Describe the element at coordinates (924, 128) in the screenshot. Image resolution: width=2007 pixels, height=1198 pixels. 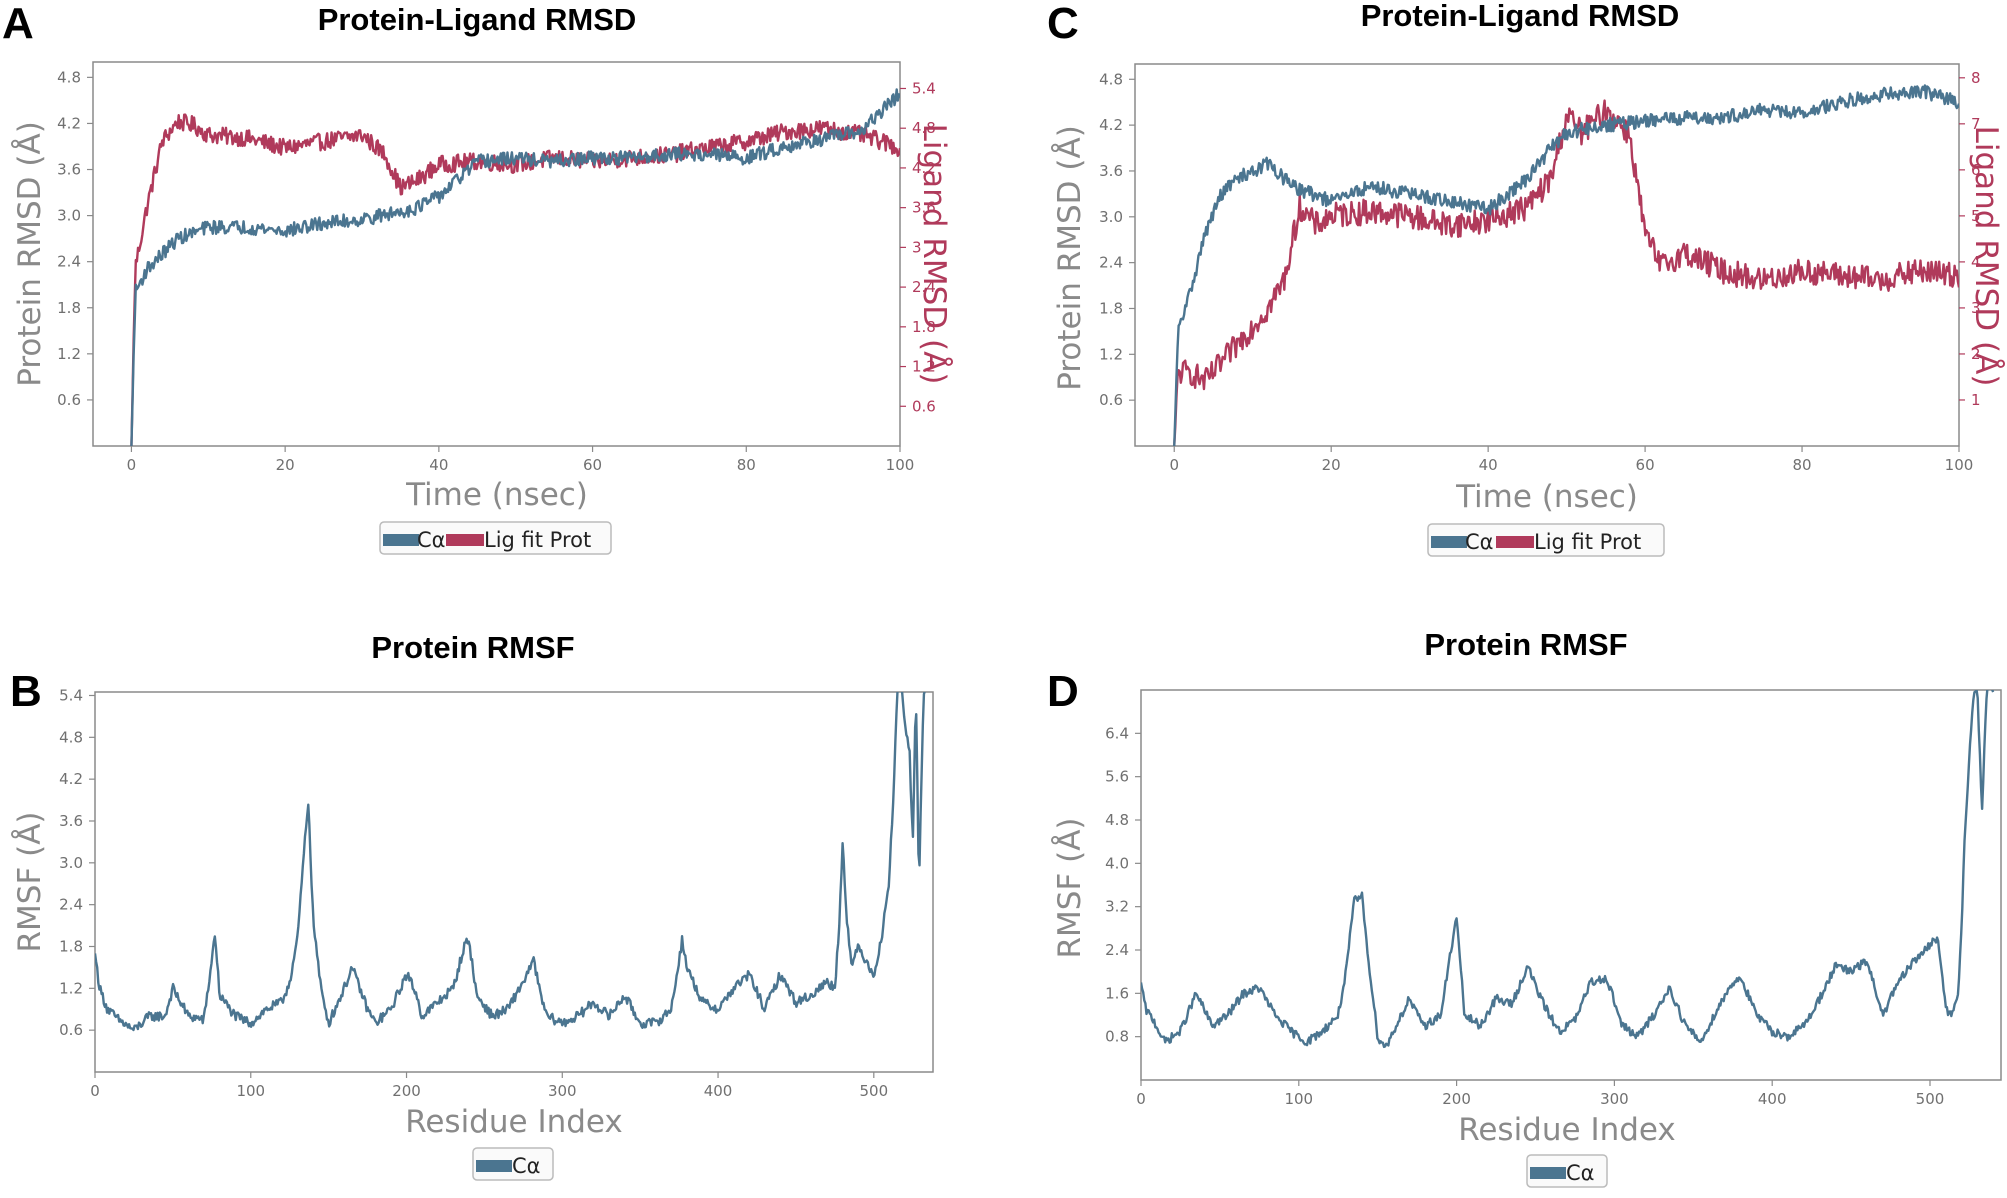
I see `chart-a-ytick-right-label: 4.8` at that location.